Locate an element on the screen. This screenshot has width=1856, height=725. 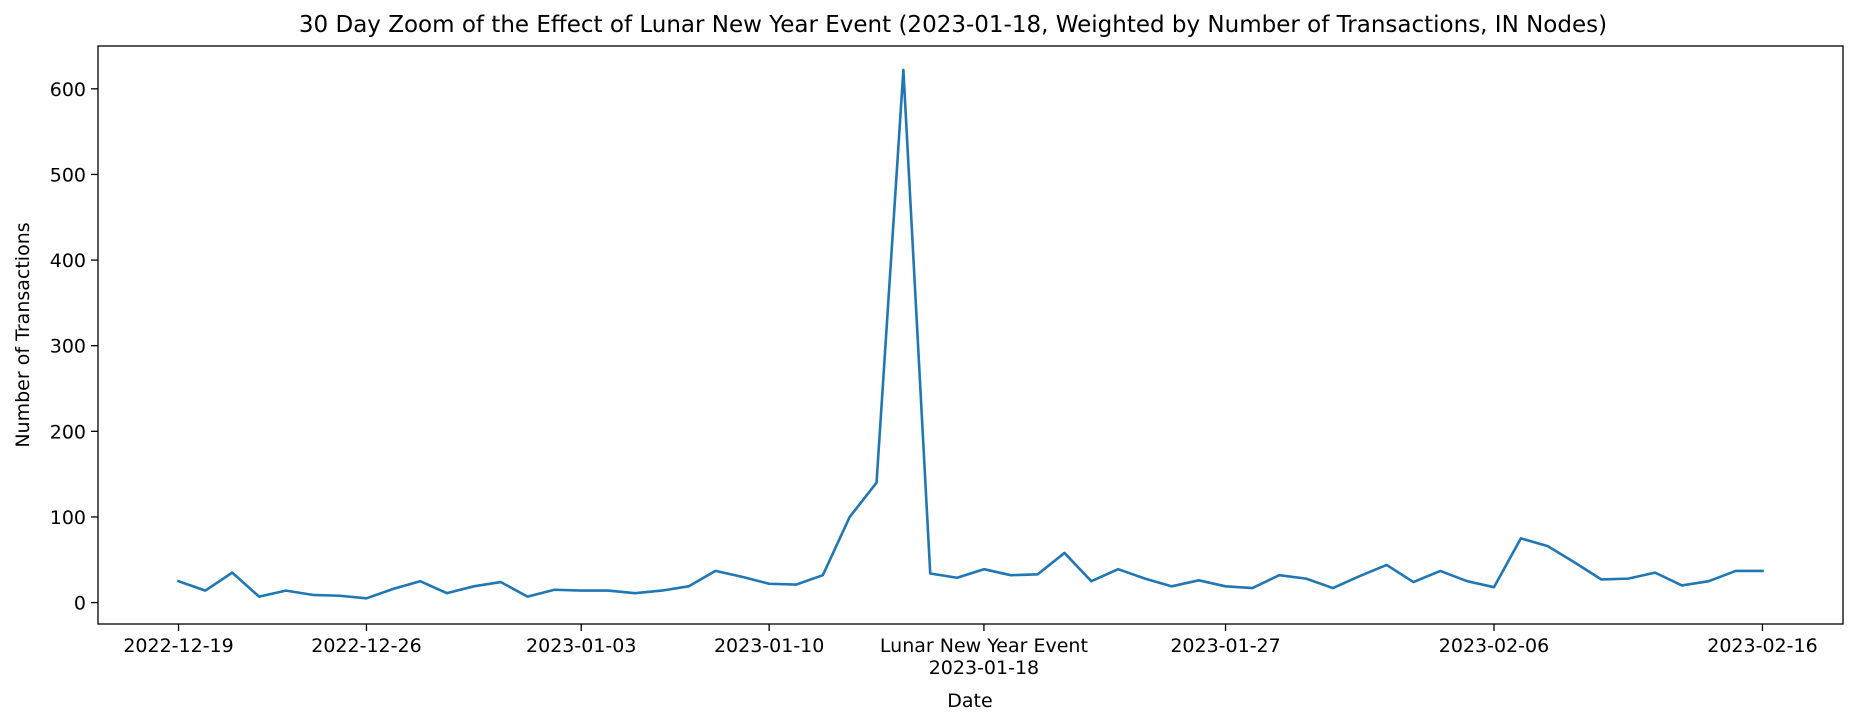
y-tick-label: 600 is located at coordinates (68, 90).